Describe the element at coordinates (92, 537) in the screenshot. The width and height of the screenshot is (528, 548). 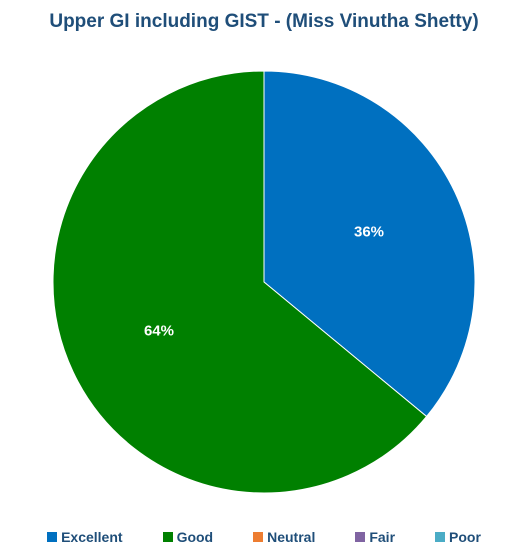
I see `legend-label-excellent: Excellent` at that location.